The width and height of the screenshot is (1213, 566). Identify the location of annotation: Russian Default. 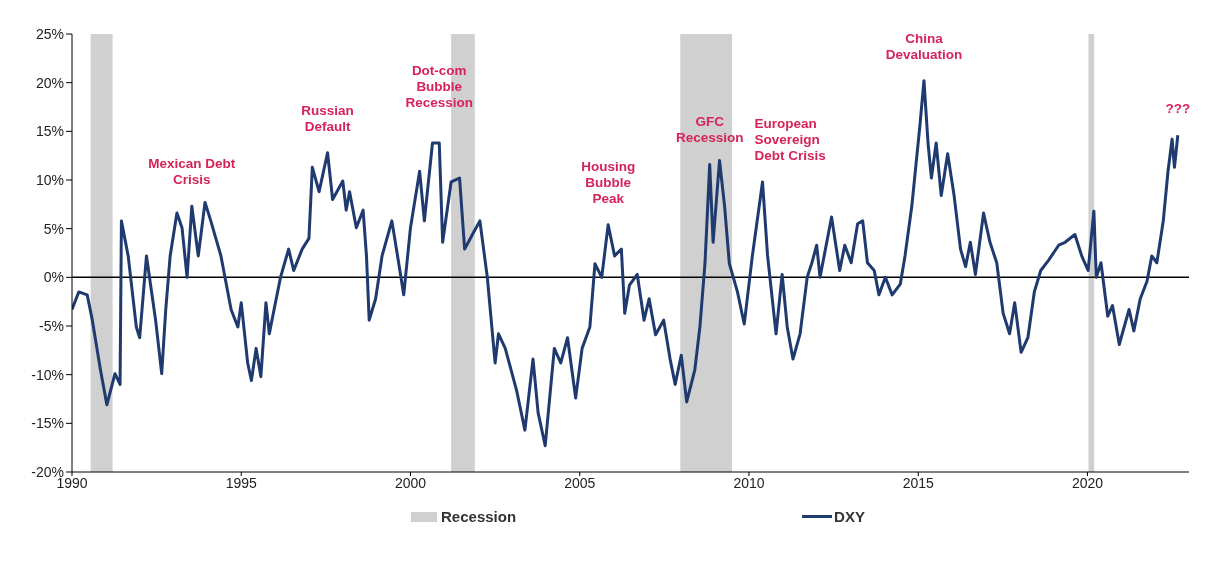
(327, 118).